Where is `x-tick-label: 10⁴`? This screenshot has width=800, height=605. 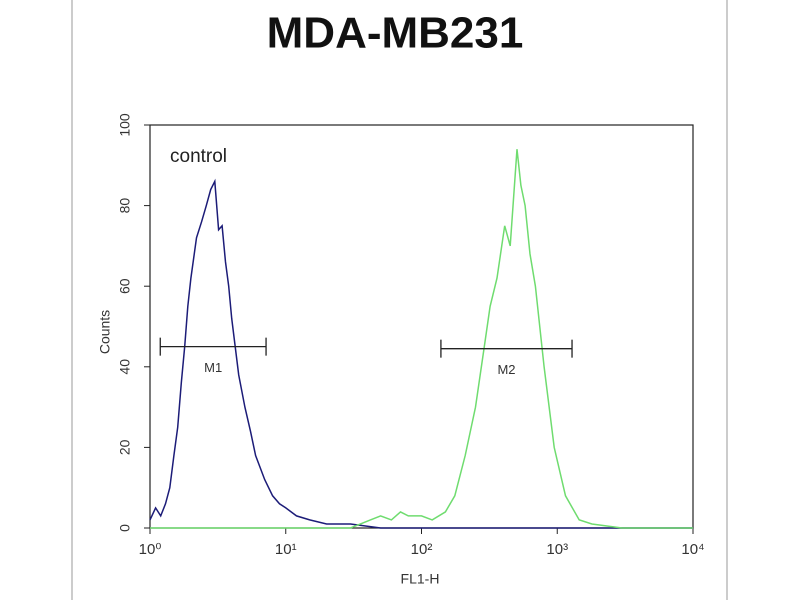
x-tick-label: 10⁴ is located at coordinates (692, 549).